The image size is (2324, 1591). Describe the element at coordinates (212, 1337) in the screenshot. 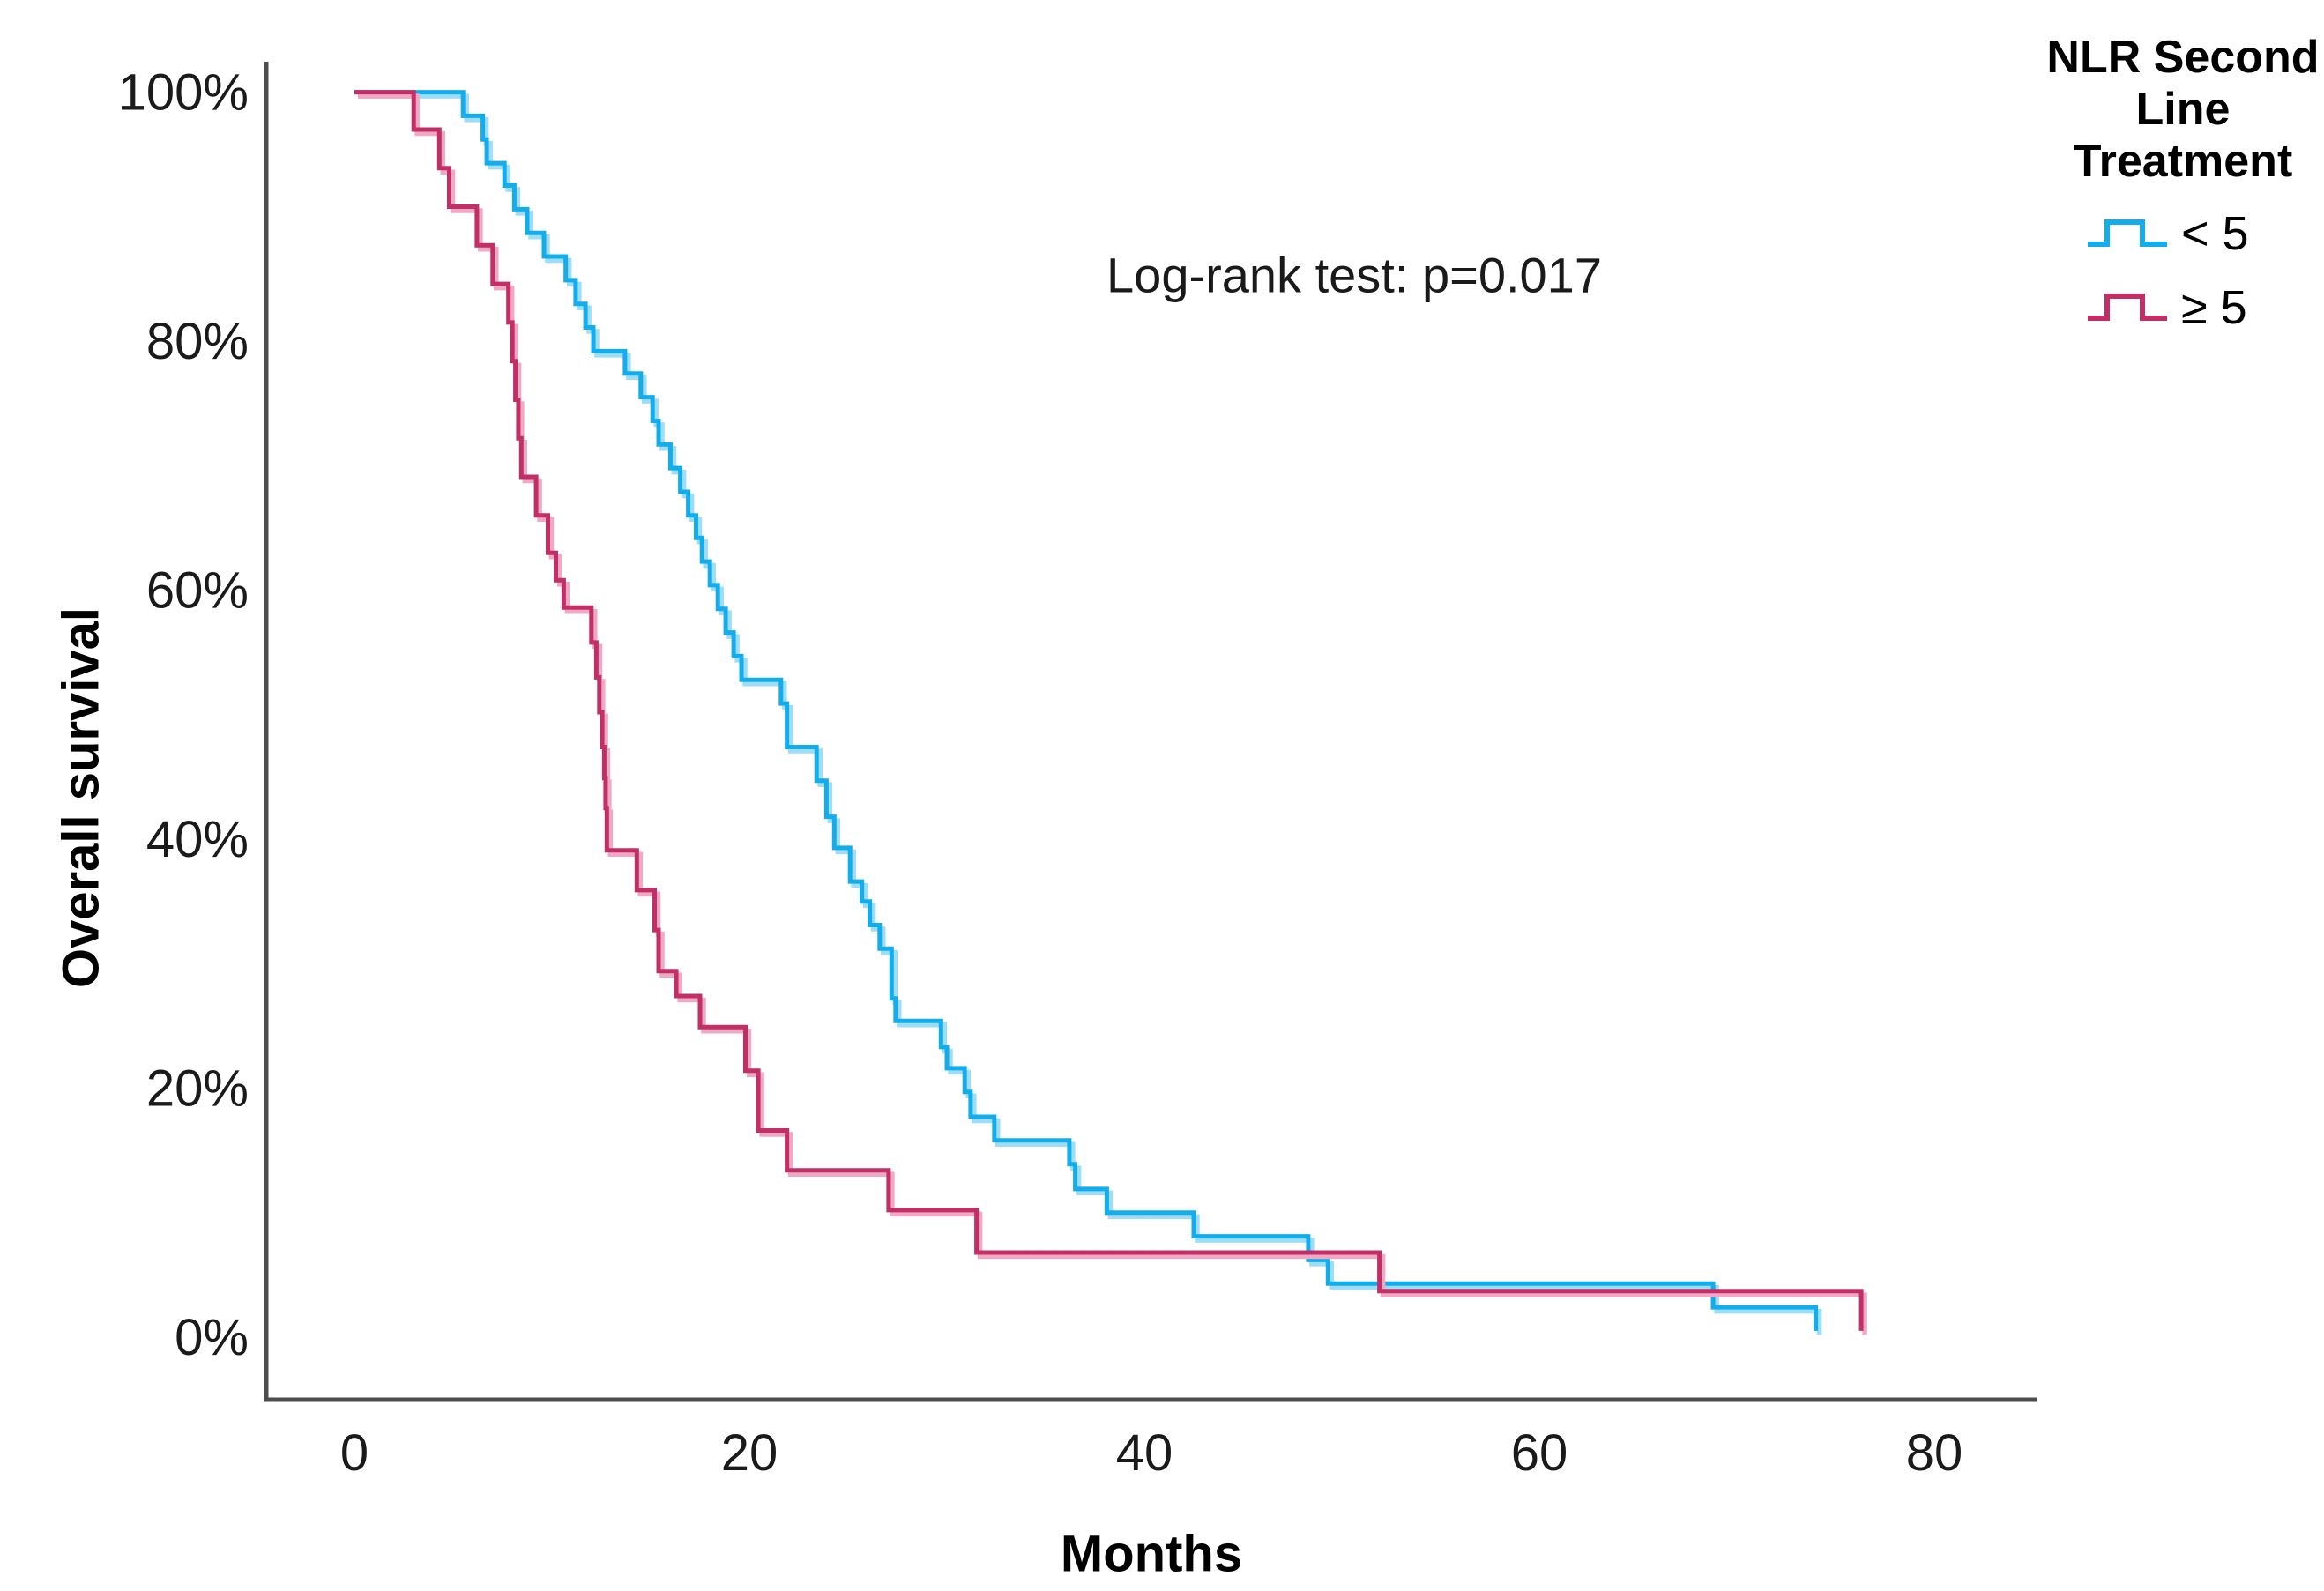

I see `y-tick-label: 0%` at that location.